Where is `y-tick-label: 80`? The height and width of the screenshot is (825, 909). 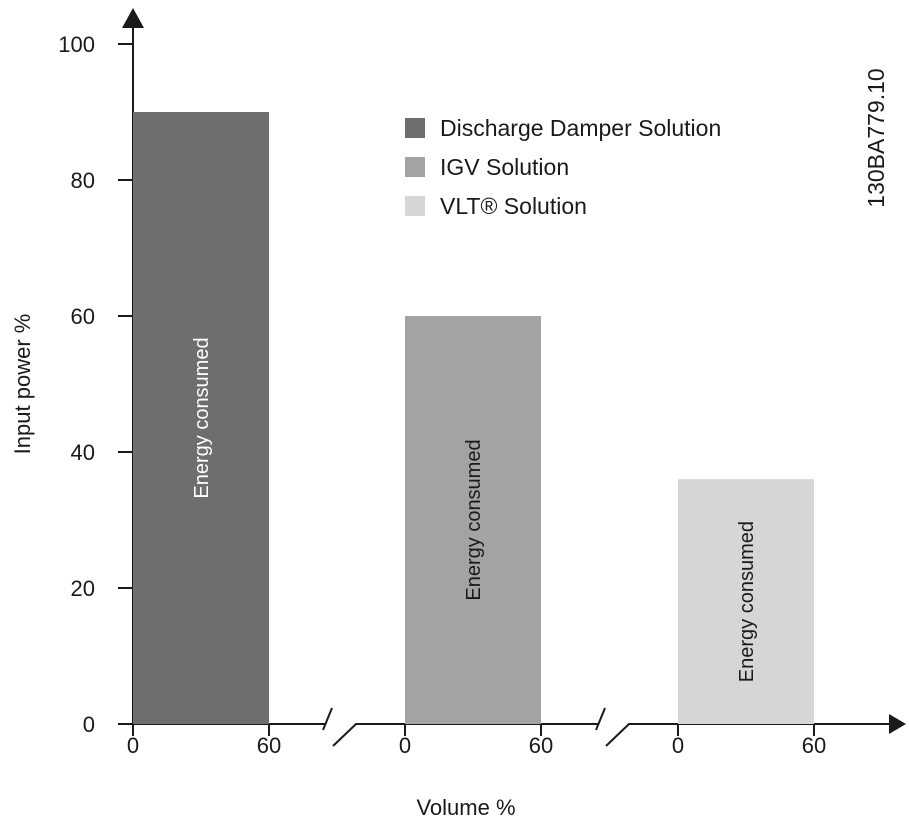
y-tick-label: 80 is located at coordinates (83, 180).